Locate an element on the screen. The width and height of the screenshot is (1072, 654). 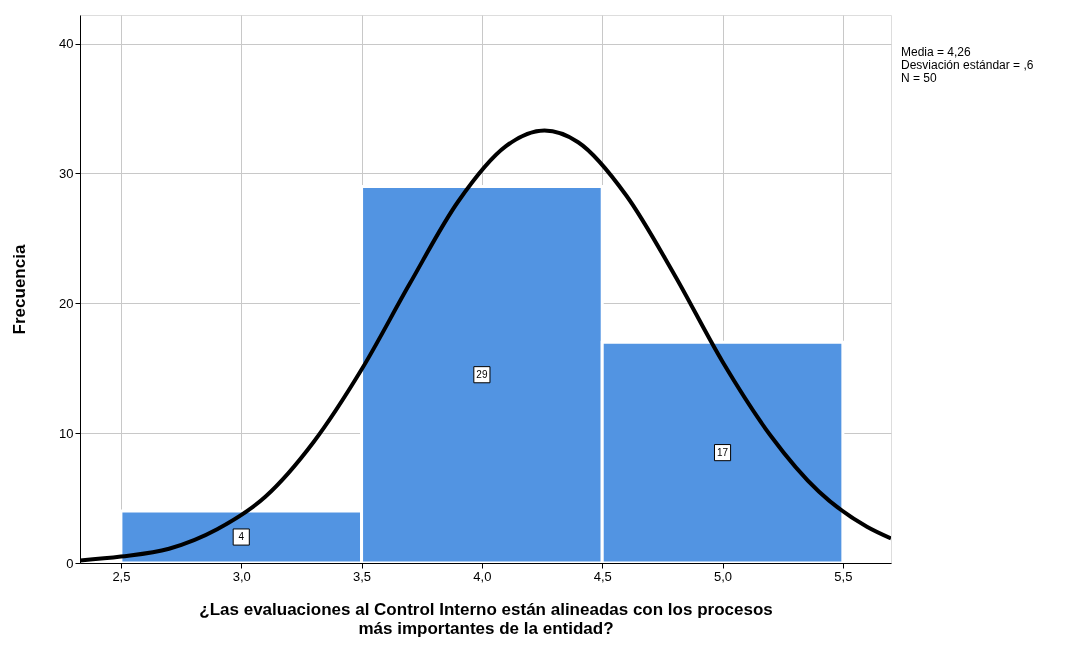
y-axis-title: Frecuencia is located at coordinates (20, 289).